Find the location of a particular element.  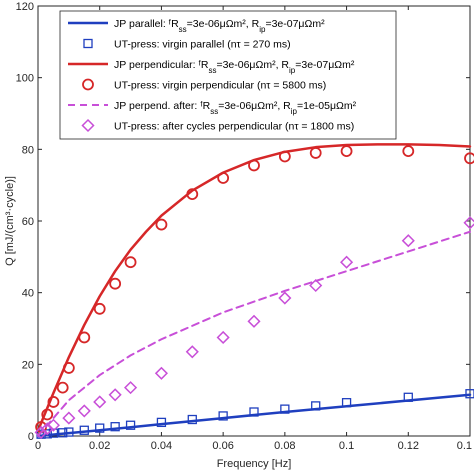

x-tick-label: 0.08 is located at coordinates (284, 446).